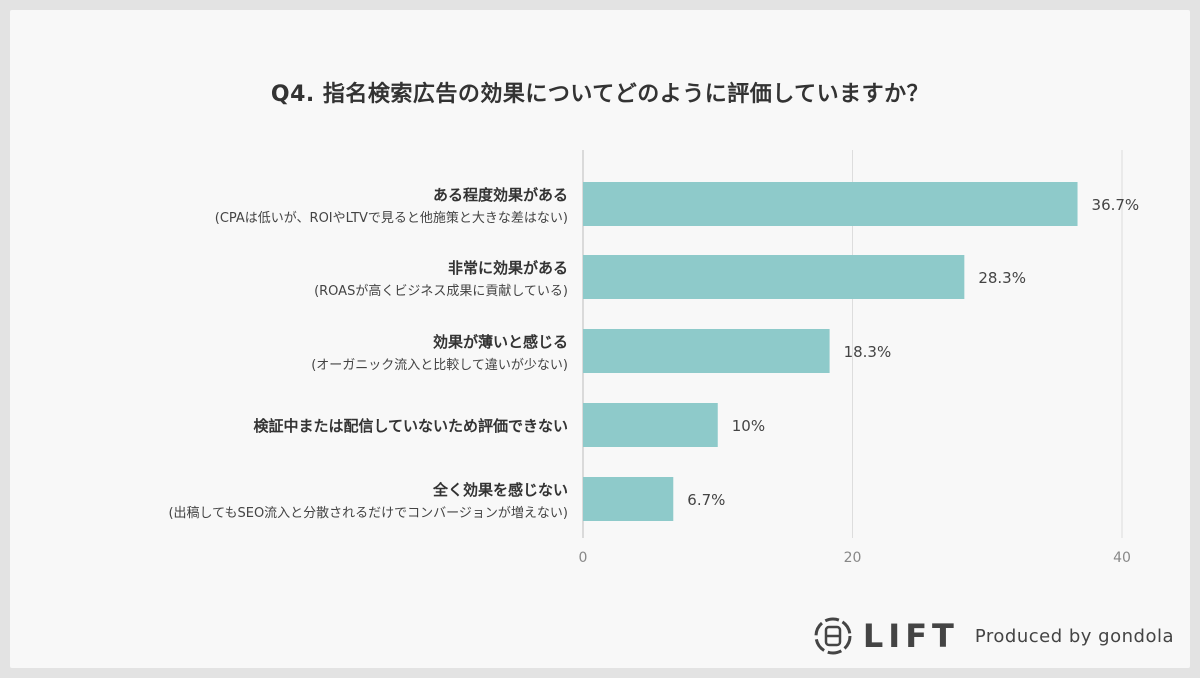 This screenshot has width=1200, height=678. Describe the element at coordinates (500, 490) in the screenshot. I see `category-label: 全く効果を感じない` at that location.